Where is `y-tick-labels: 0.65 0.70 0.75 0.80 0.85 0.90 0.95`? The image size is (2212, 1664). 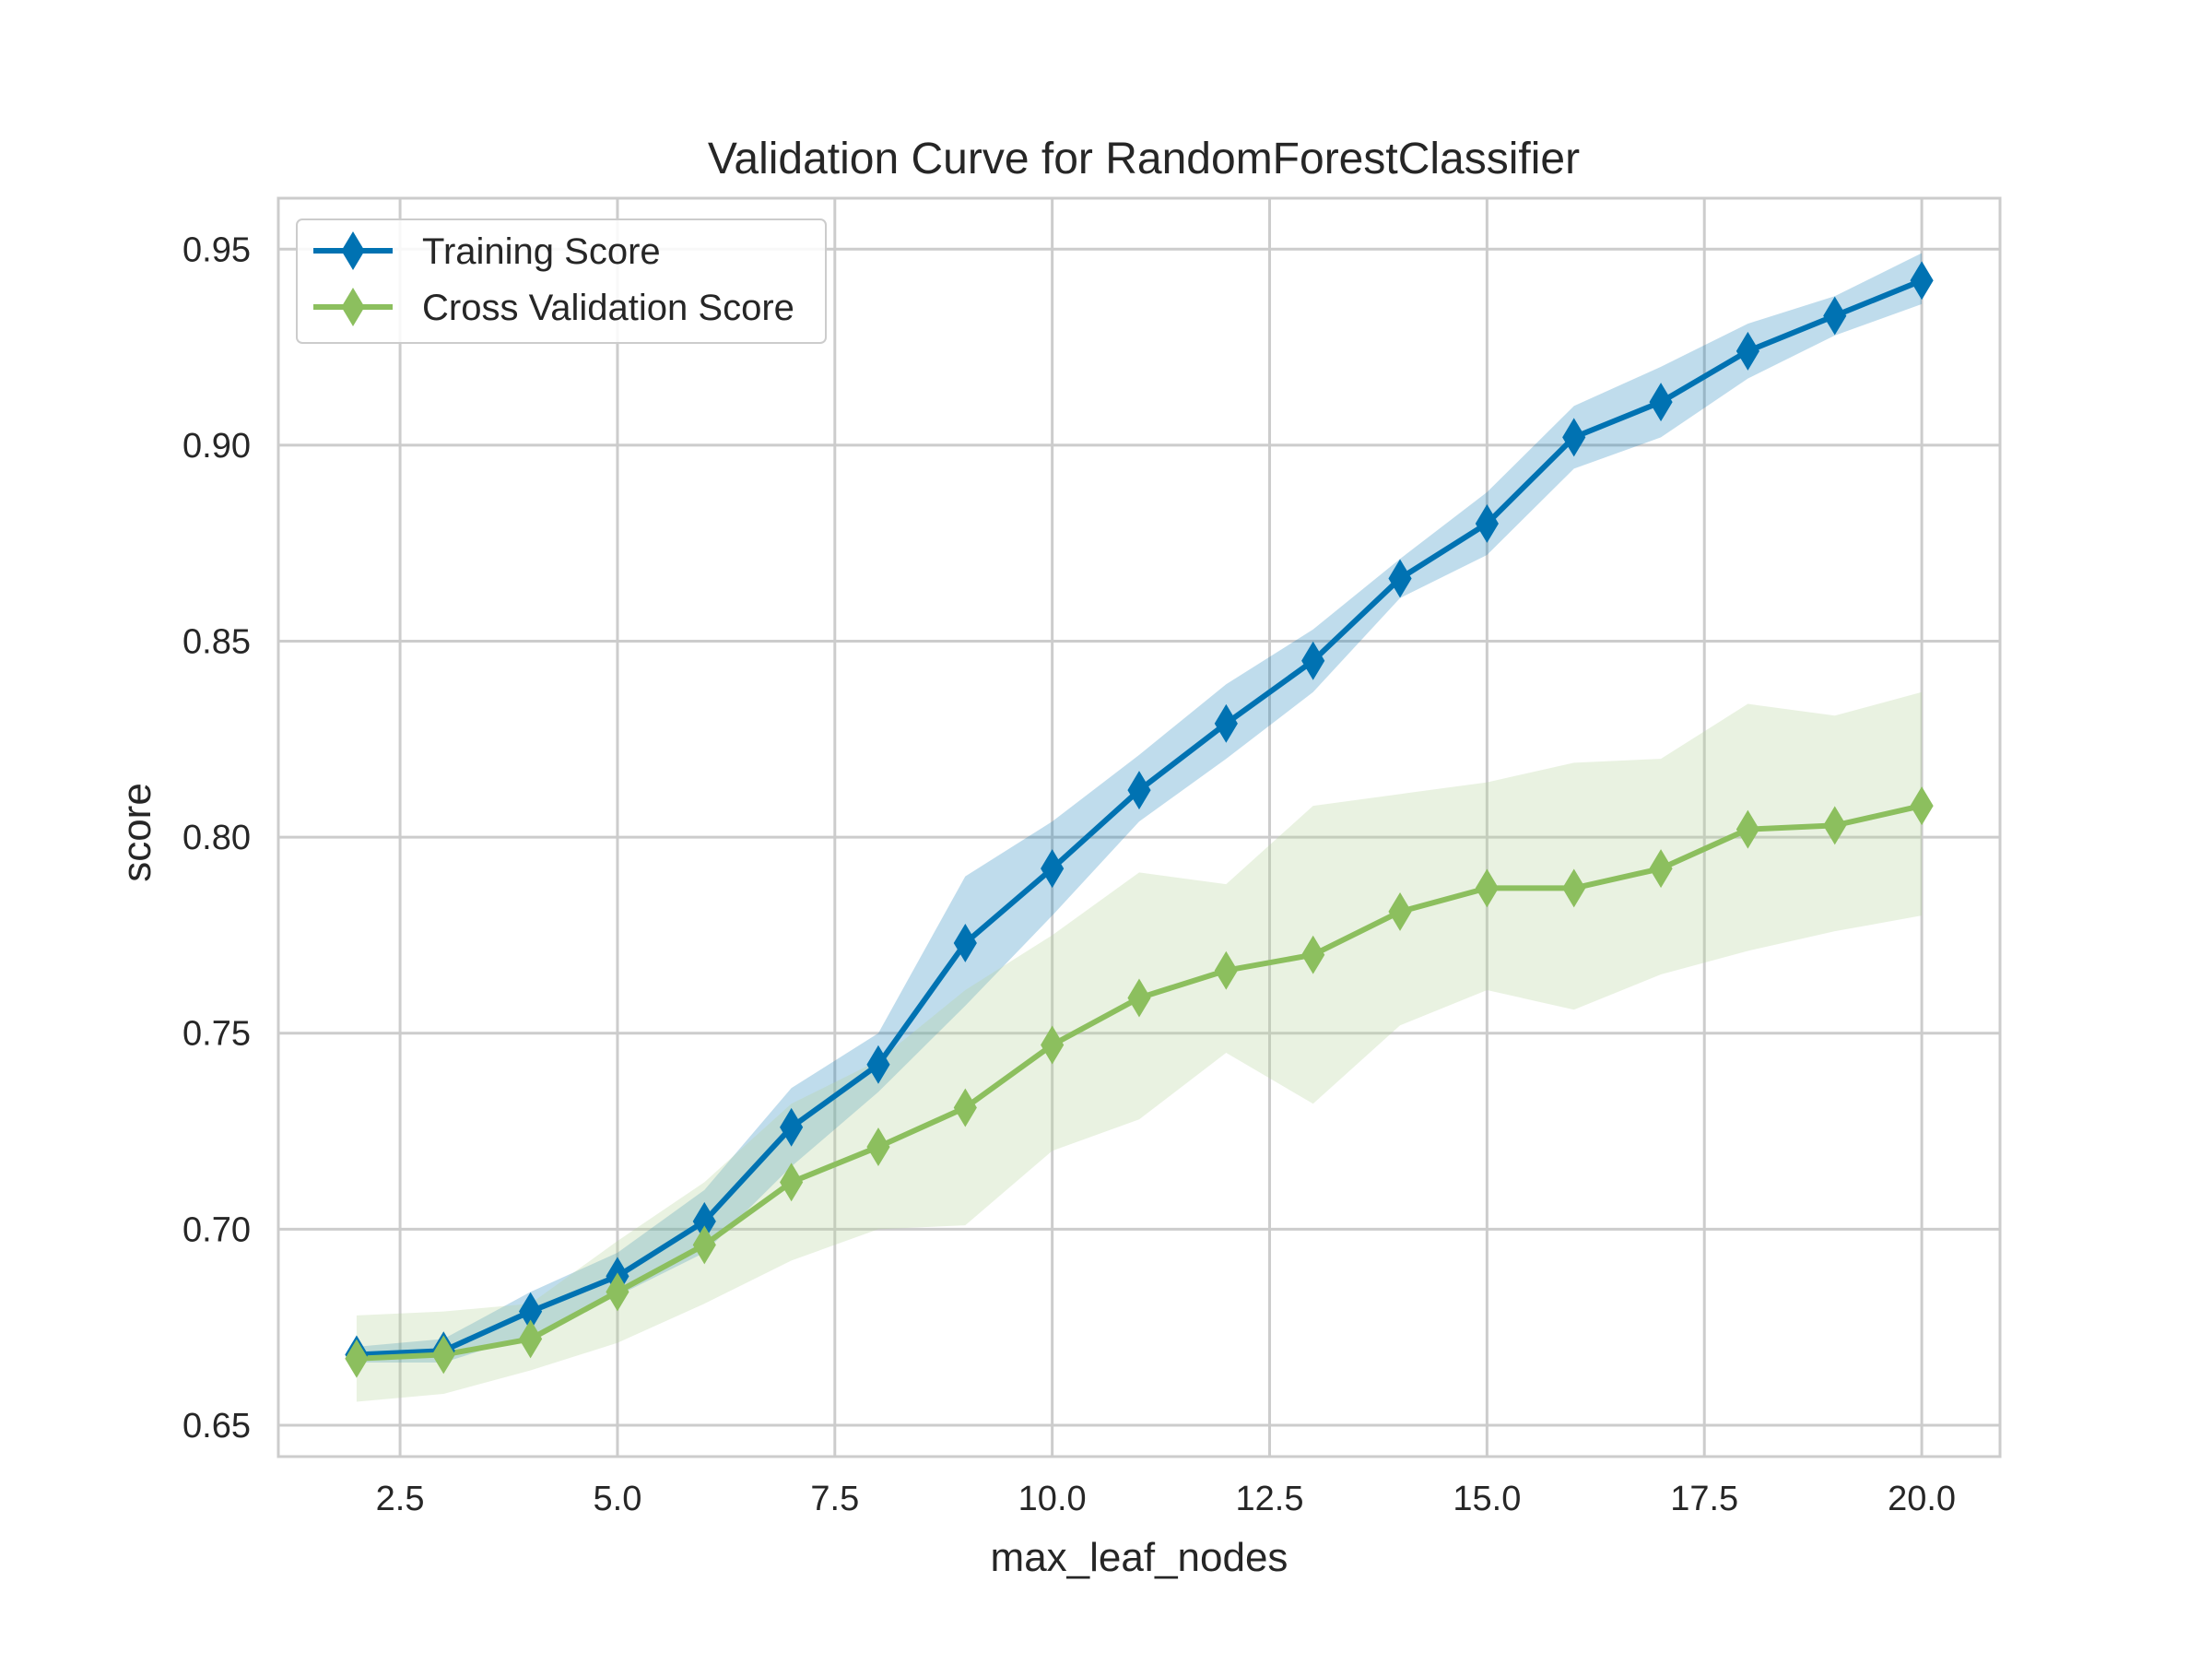 y-tick-labels: 0.65 0.70 0.75 0.80 0.85 0.90 0.95 is located at coordinates (216, 838).